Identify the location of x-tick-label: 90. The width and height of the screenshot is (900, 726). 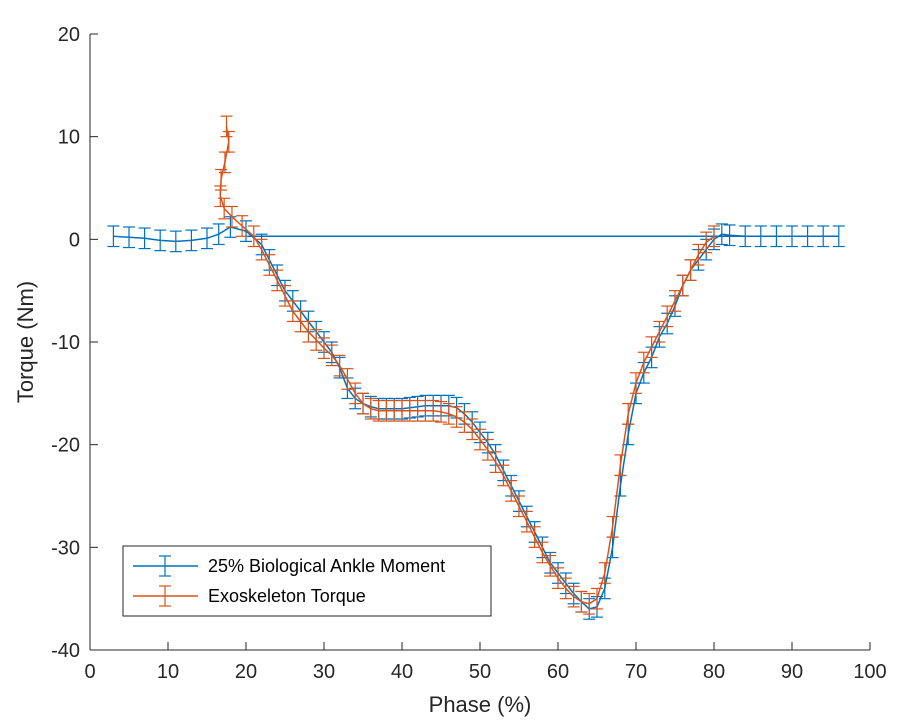
(792, 672).